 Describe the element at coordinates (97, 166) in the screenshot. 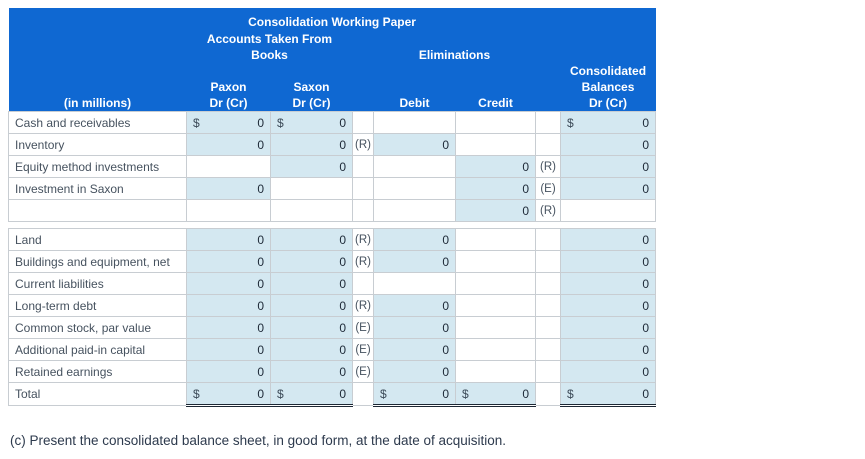

I see `account-label: Equity method investments` at that location.